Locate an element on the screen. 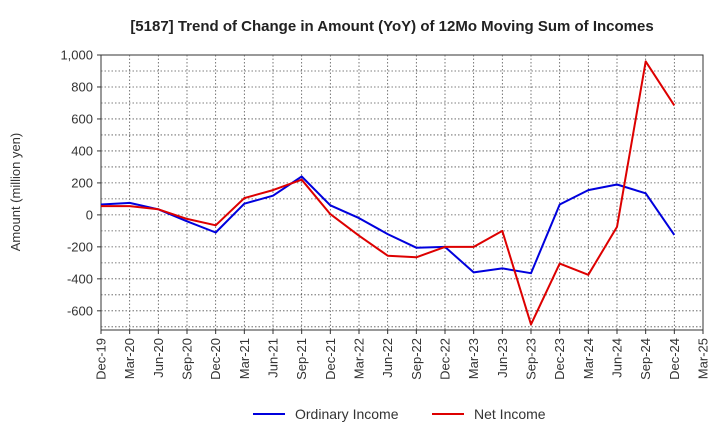  y-tick-label: 800 is located at coordinates (82, 86).